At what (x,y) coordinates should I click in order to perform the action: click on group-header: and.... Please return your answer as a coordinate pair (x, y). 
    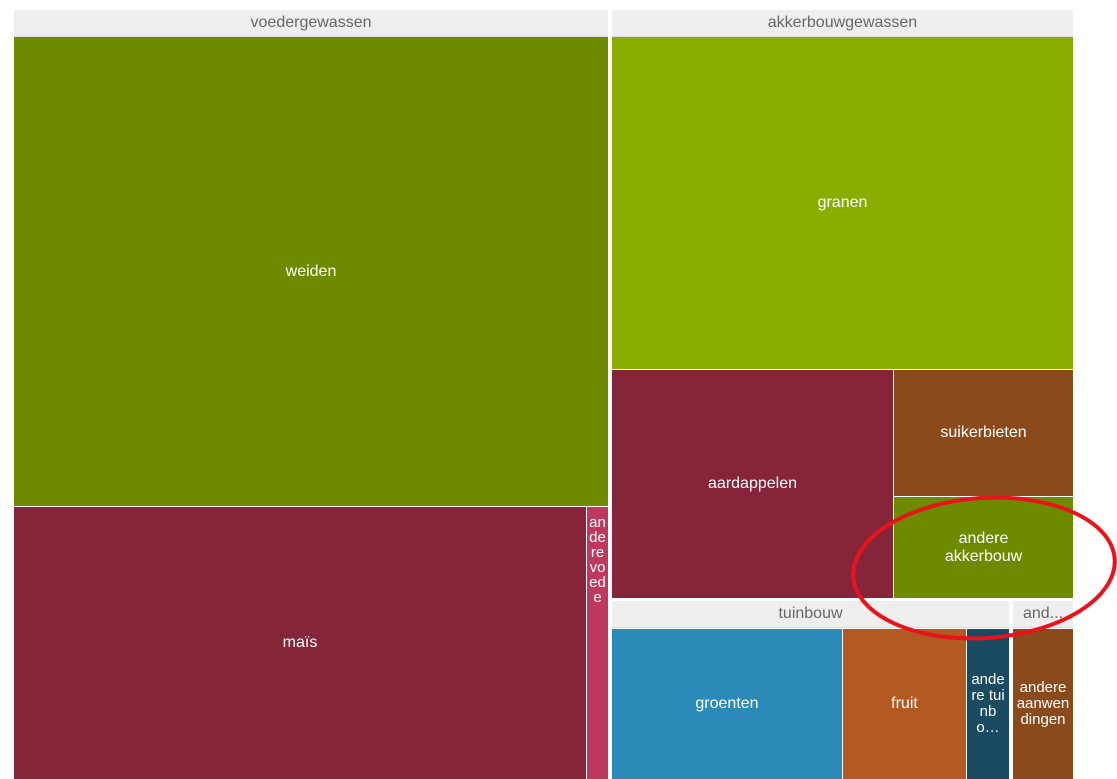
    Looking at the image, I should click on (1043, 614).